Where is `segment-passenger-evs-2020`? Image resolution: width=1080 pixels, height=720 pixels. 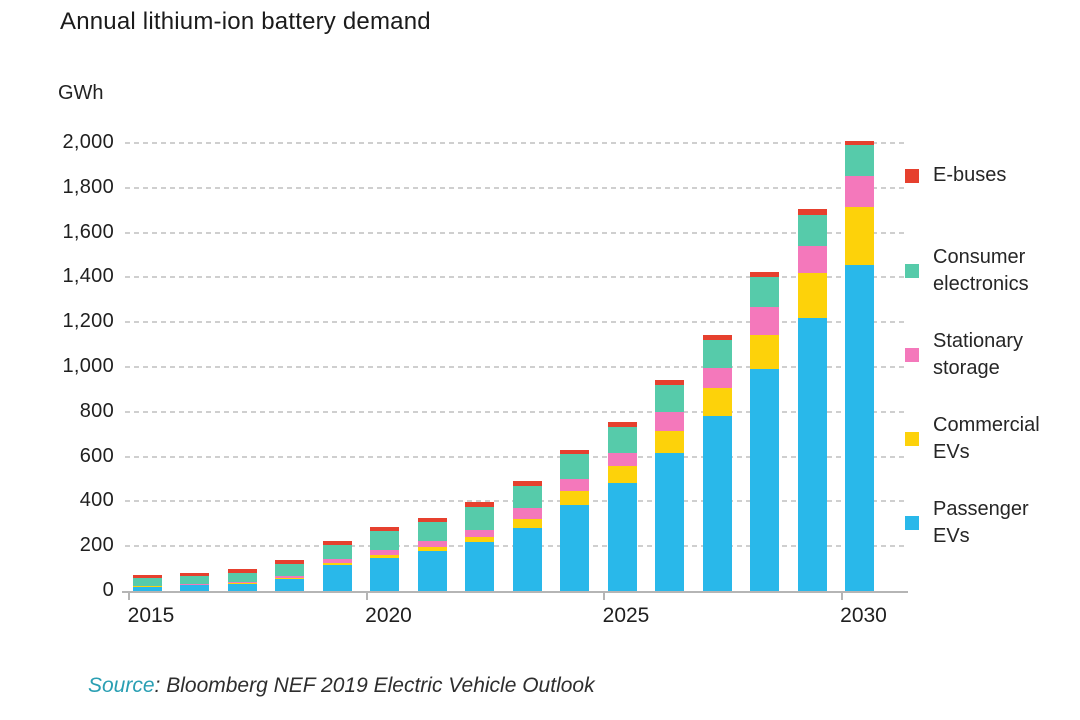 segment-passenger-evs-2020 is located at coordinates (384, 574).